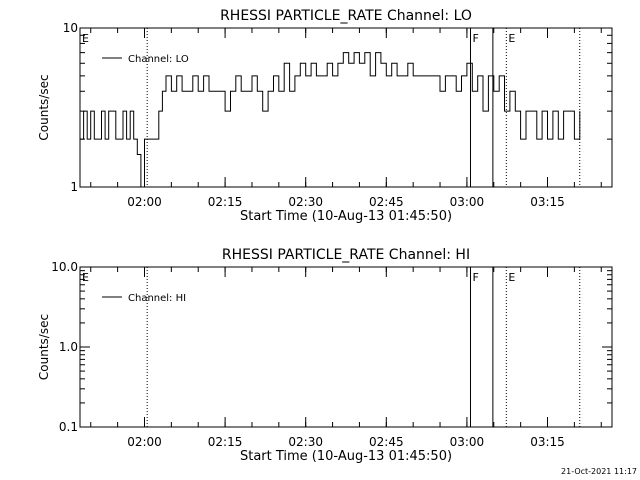 This screenshot has height=480, width=640. Describe the element at coordinates (68, 427) in the screenshot. I see `y-tick-label: 0.1` at that location.